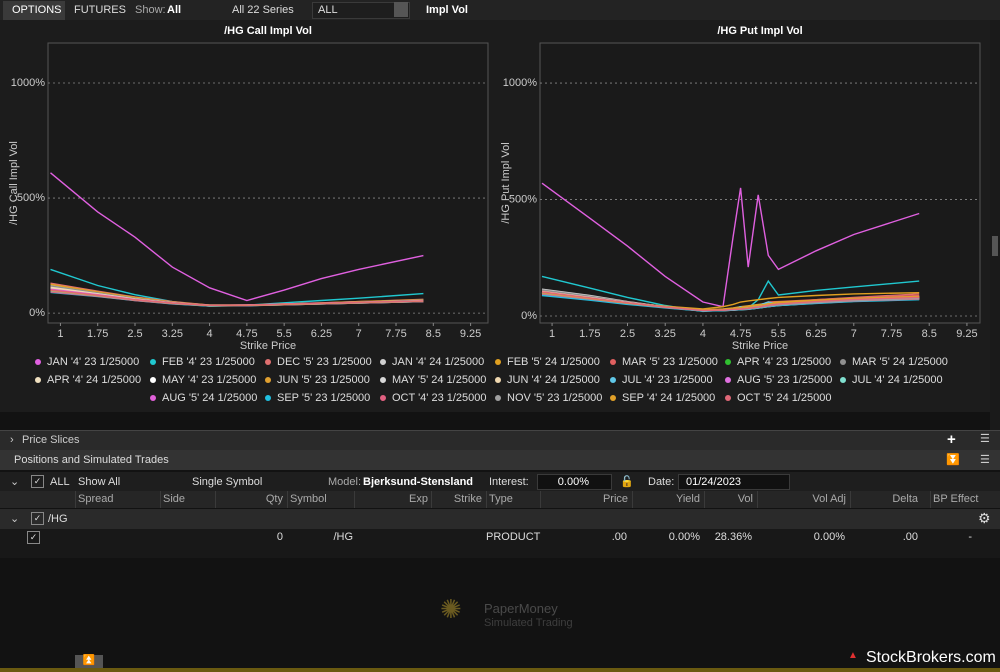 The image size is (1000, 672). I want to click on tab, so click(34, 10).